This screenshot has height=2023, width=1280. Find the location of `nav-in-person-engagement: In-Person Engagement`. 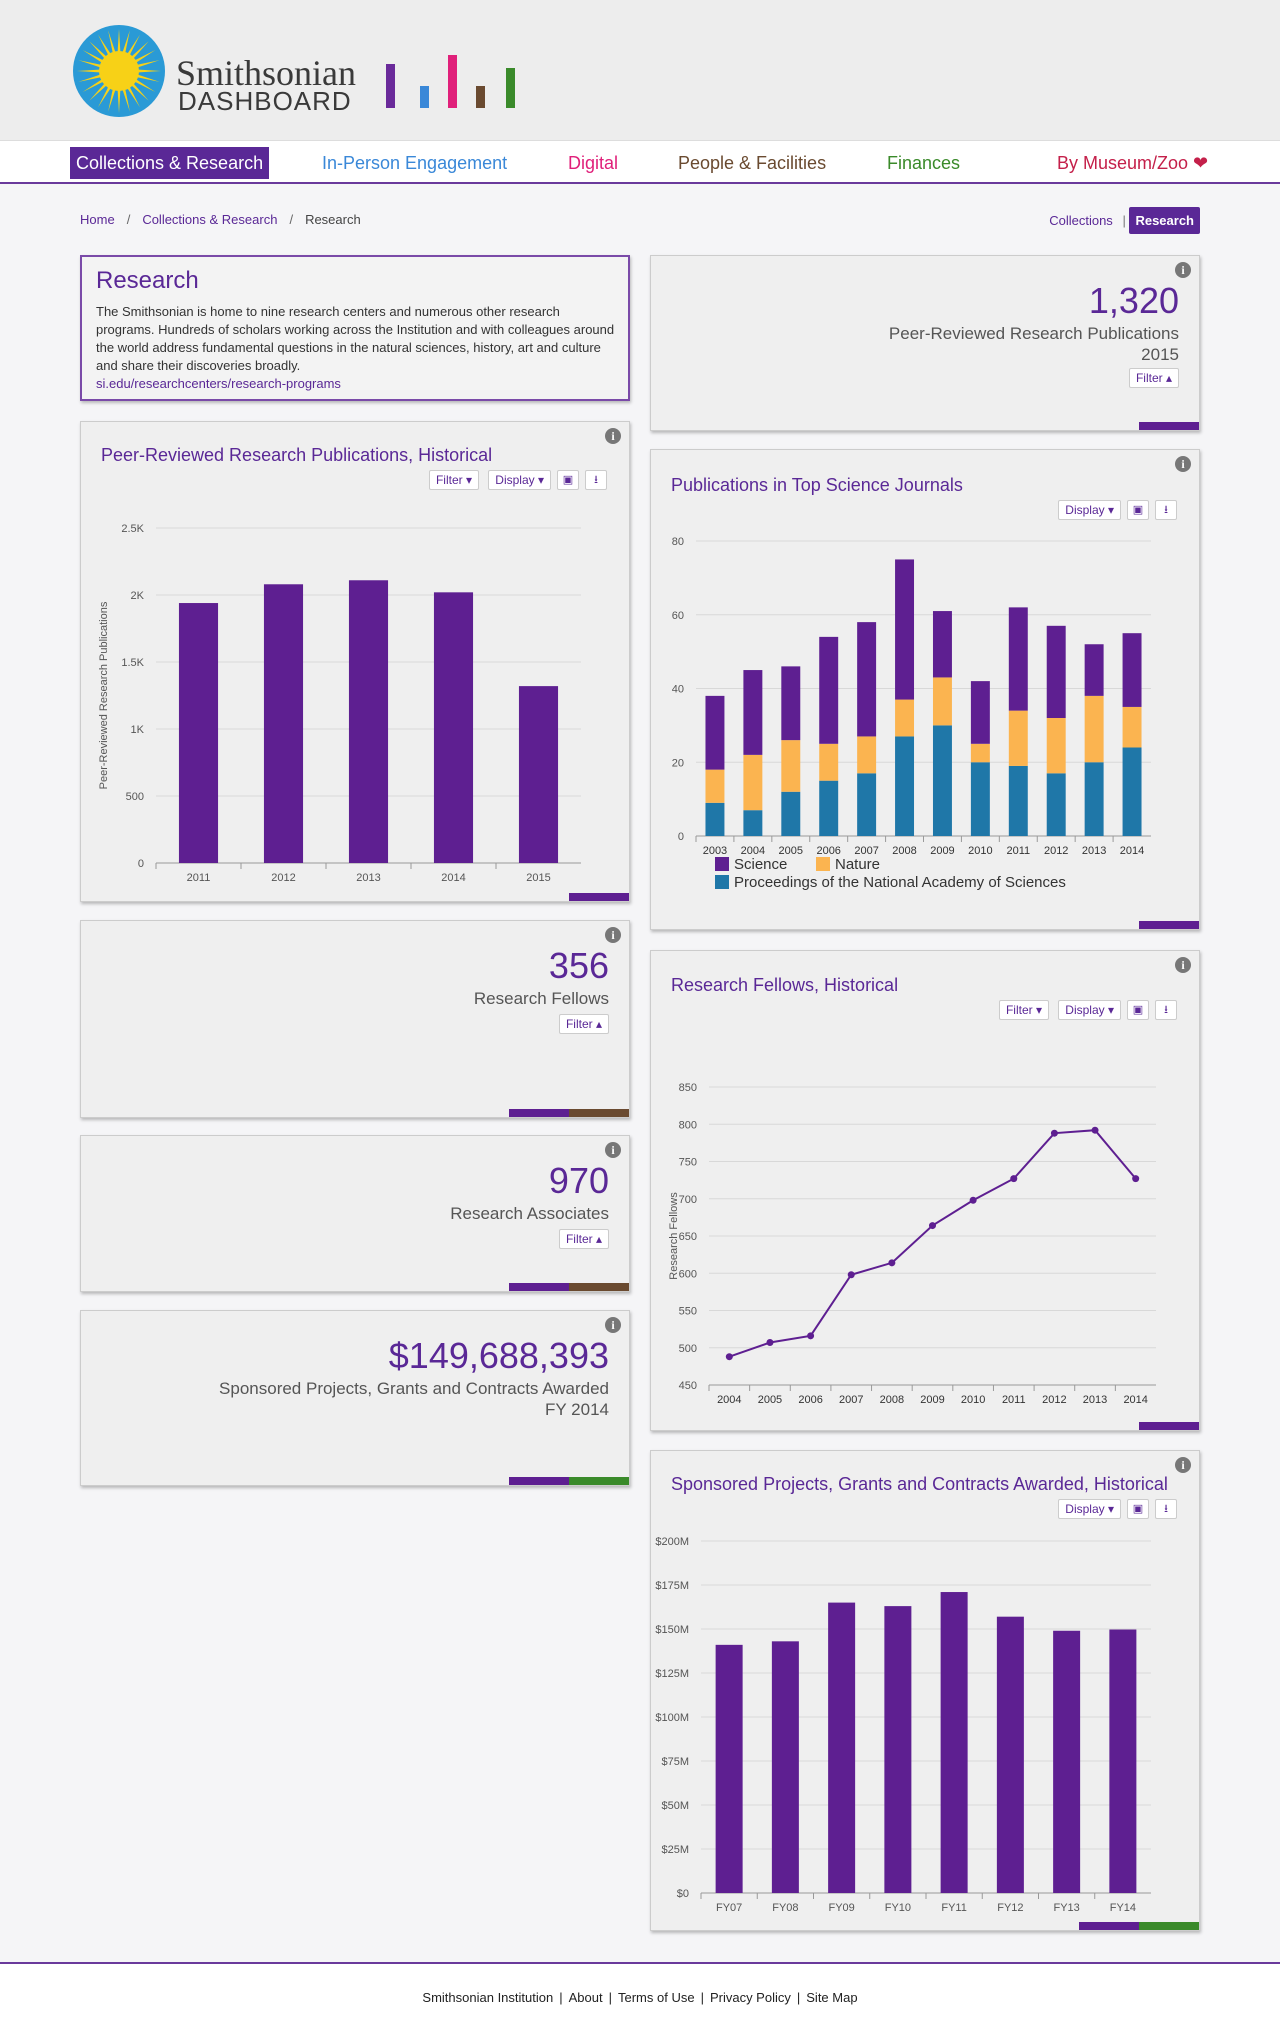

nav-in-person-engagement: In-Person Engagement is located at coordinates (414, 163).